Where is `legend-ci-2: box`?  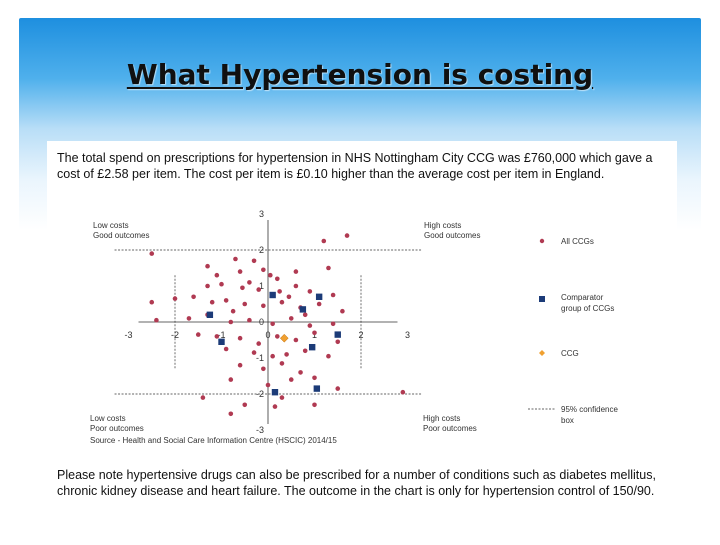
legend-ci-2: box is located at coordinates (567, 420).